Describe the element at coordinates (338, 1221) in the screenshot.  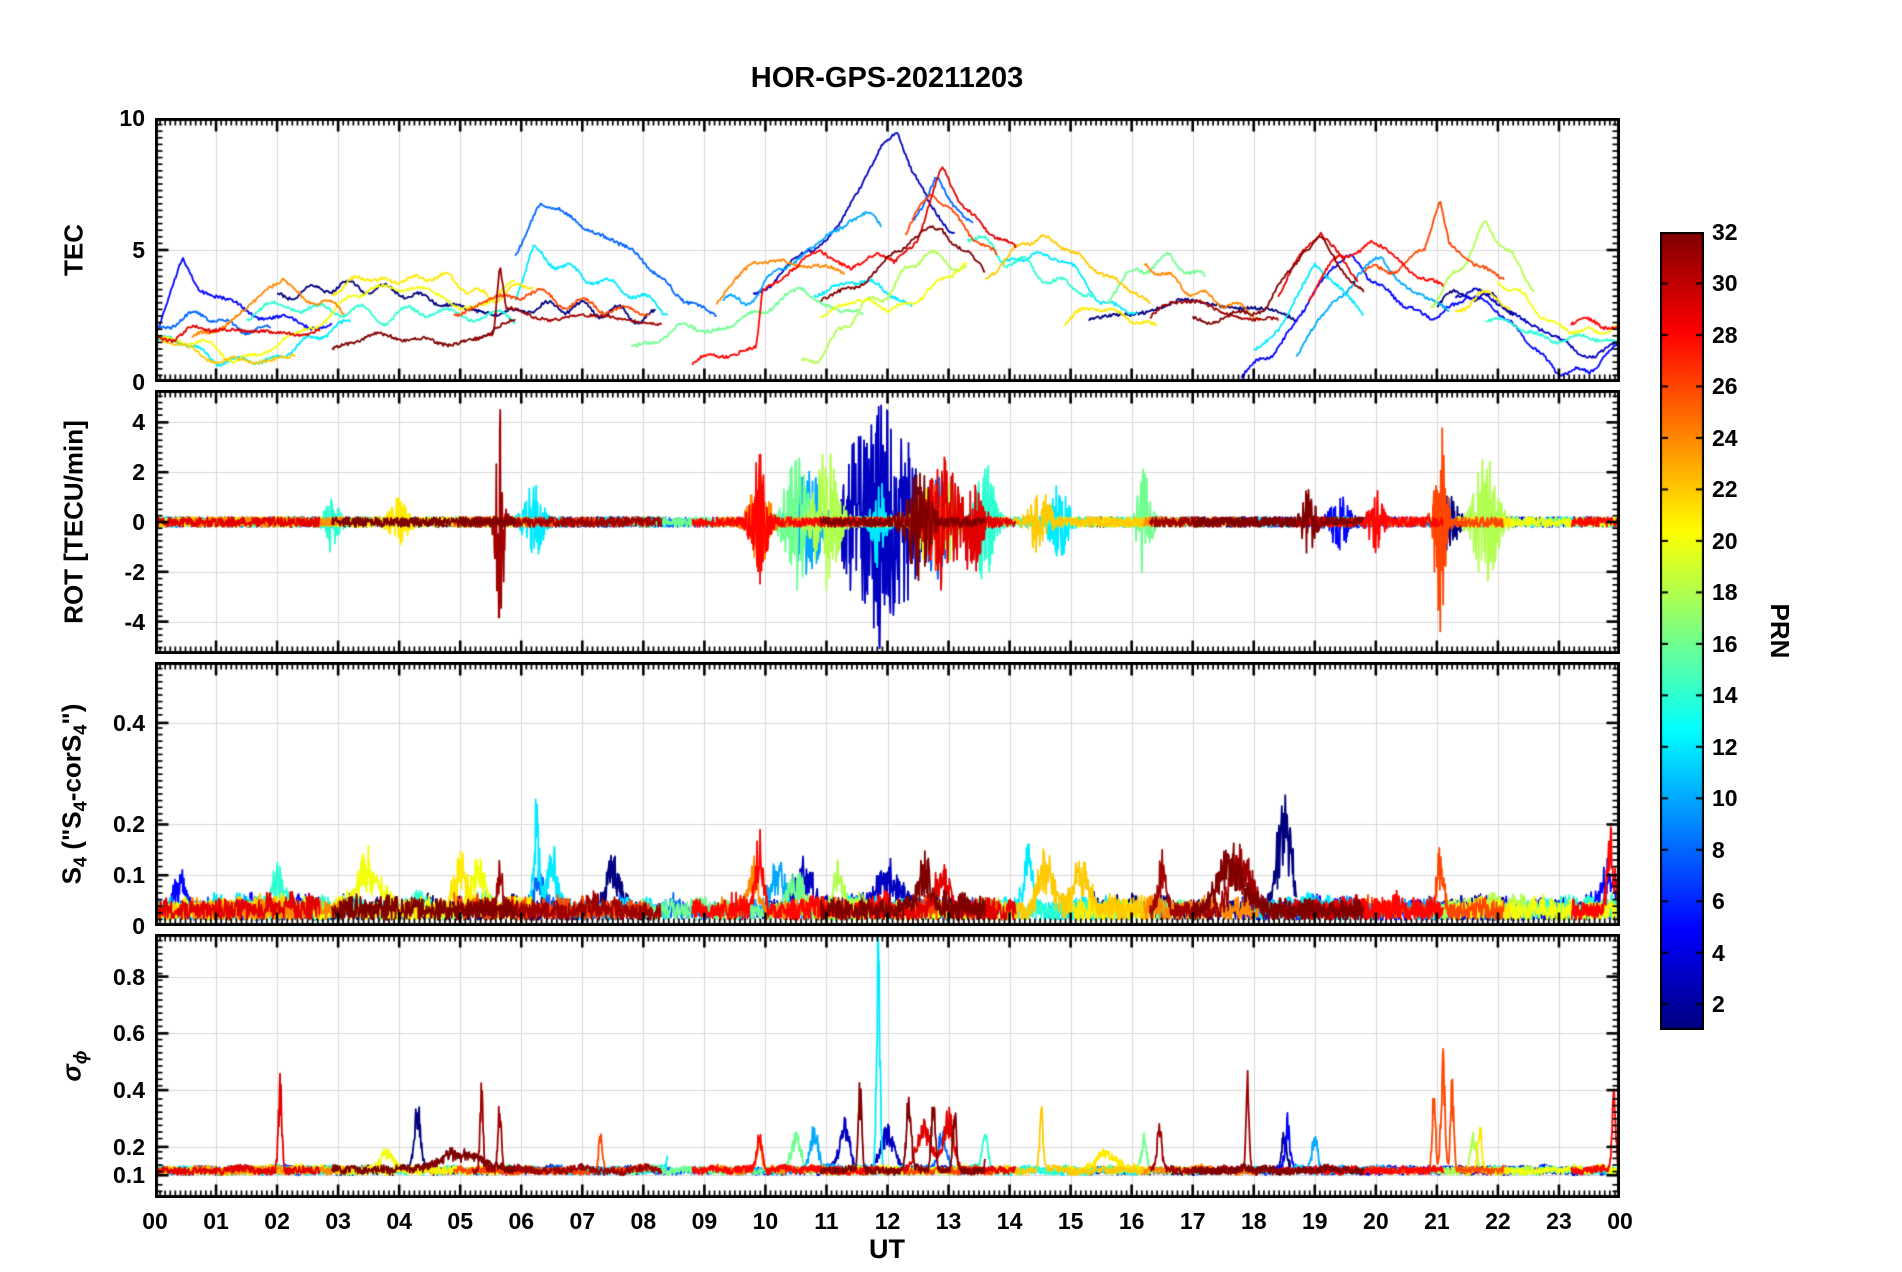
I see `tick-label: 03` at that location.